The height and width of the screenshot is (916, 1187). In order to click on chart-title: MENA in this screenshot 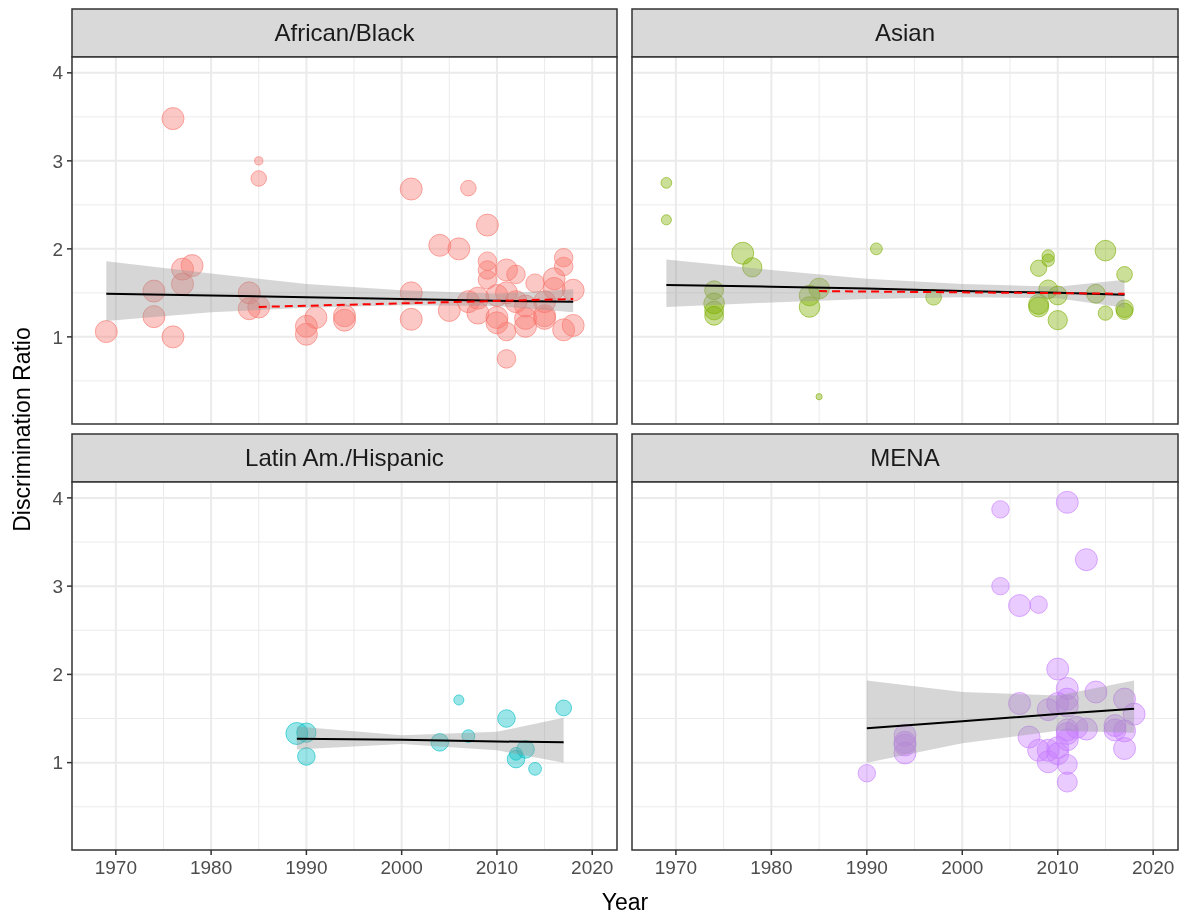, I will do `click(905, 458)`.